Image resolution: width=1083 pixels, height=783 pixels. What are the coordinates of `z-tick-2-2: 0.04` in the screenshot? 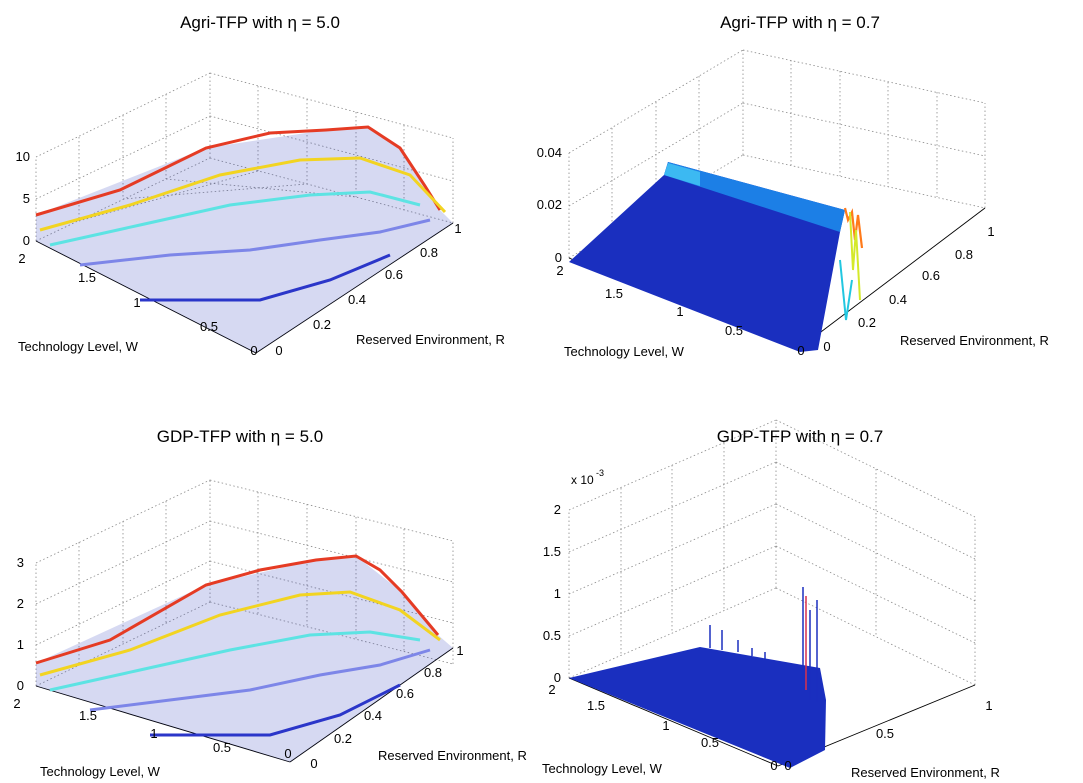 It's located at (549, 152).